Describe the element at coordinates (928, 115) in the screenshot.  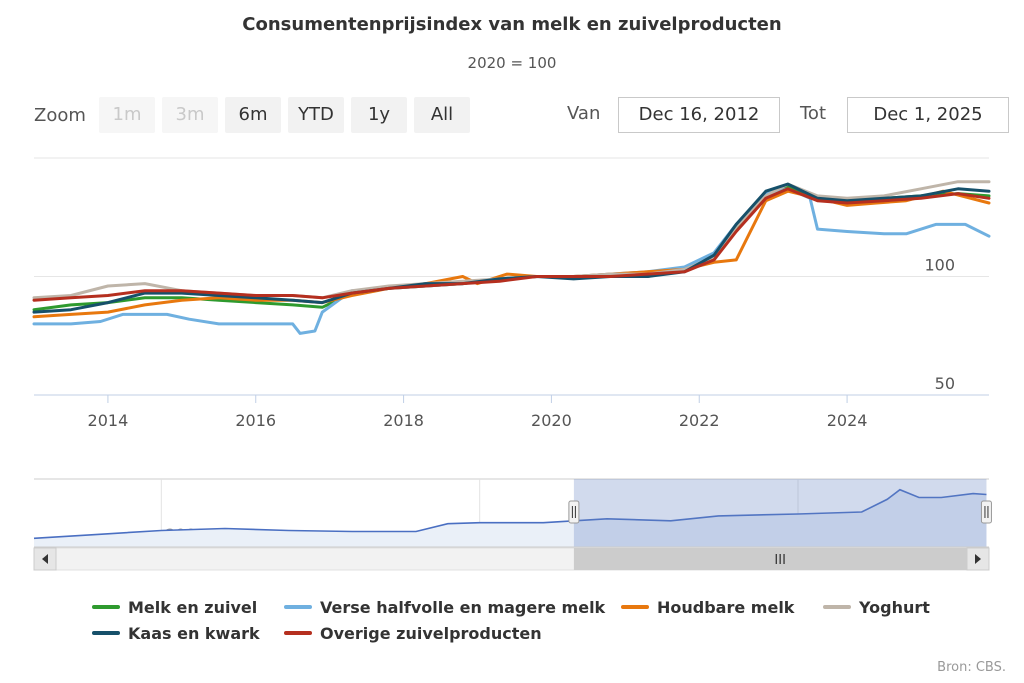
I see `range-to-input: Dec 1, 2025` at that location.